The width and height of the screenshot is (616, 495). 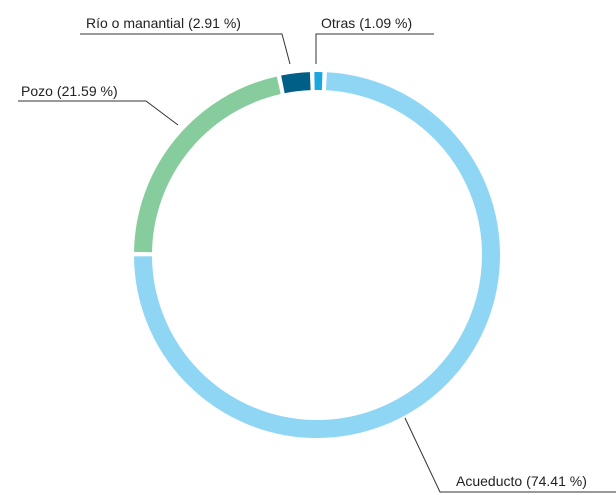 I want to click on segment-label: Otras (1.09 %), so click(x=366, y=23).